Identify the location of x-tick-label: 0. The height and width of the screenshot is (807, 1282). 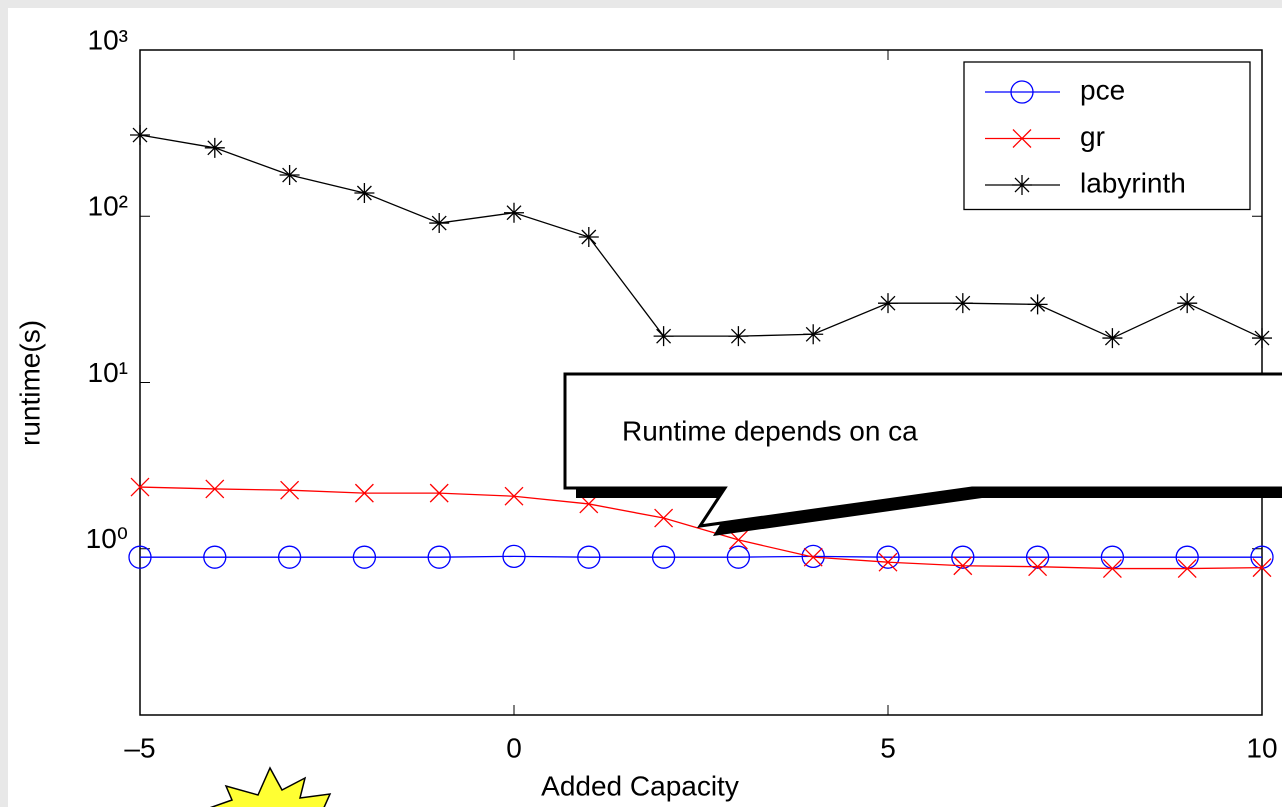
(514, 747).